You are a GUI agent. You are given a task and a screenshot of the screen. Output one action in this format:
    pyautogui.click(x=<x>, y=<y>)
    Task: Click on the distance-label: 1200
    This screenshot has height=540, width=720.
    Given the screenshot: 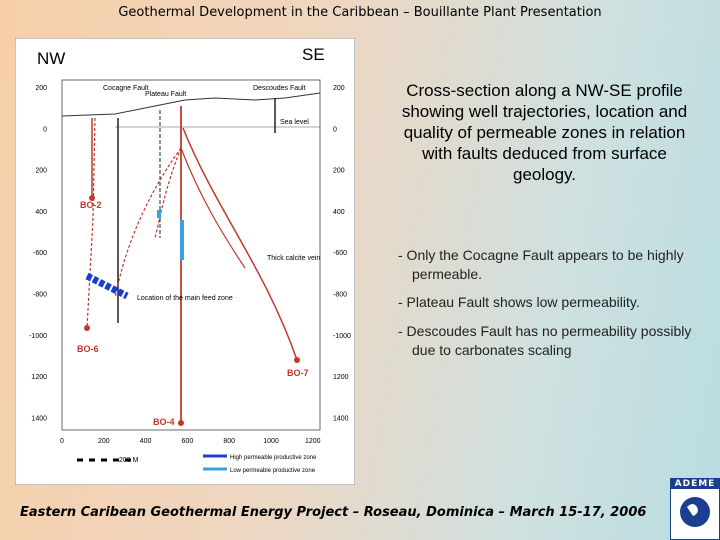 What is the action you would take?
    pyautogui.click(x=313, y=441)
    